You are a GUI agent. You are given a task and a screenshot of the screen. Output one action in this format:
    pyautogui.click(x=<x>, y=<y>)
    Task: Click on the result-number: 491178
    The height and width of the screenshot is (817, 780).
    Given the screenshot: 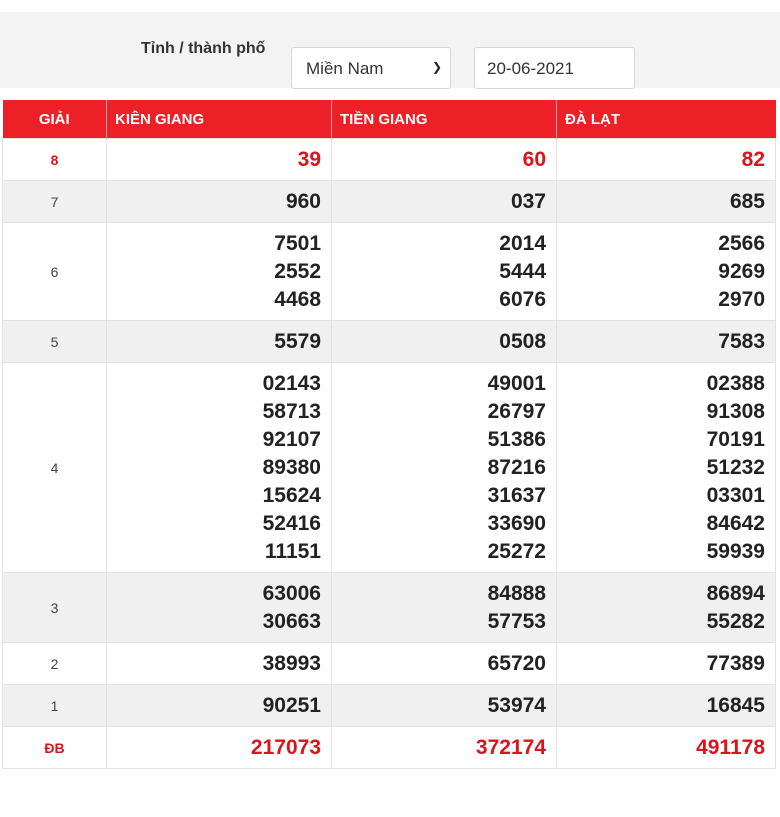 What is the action you would take?
    pyautogui.click(x=730, y=747)
    